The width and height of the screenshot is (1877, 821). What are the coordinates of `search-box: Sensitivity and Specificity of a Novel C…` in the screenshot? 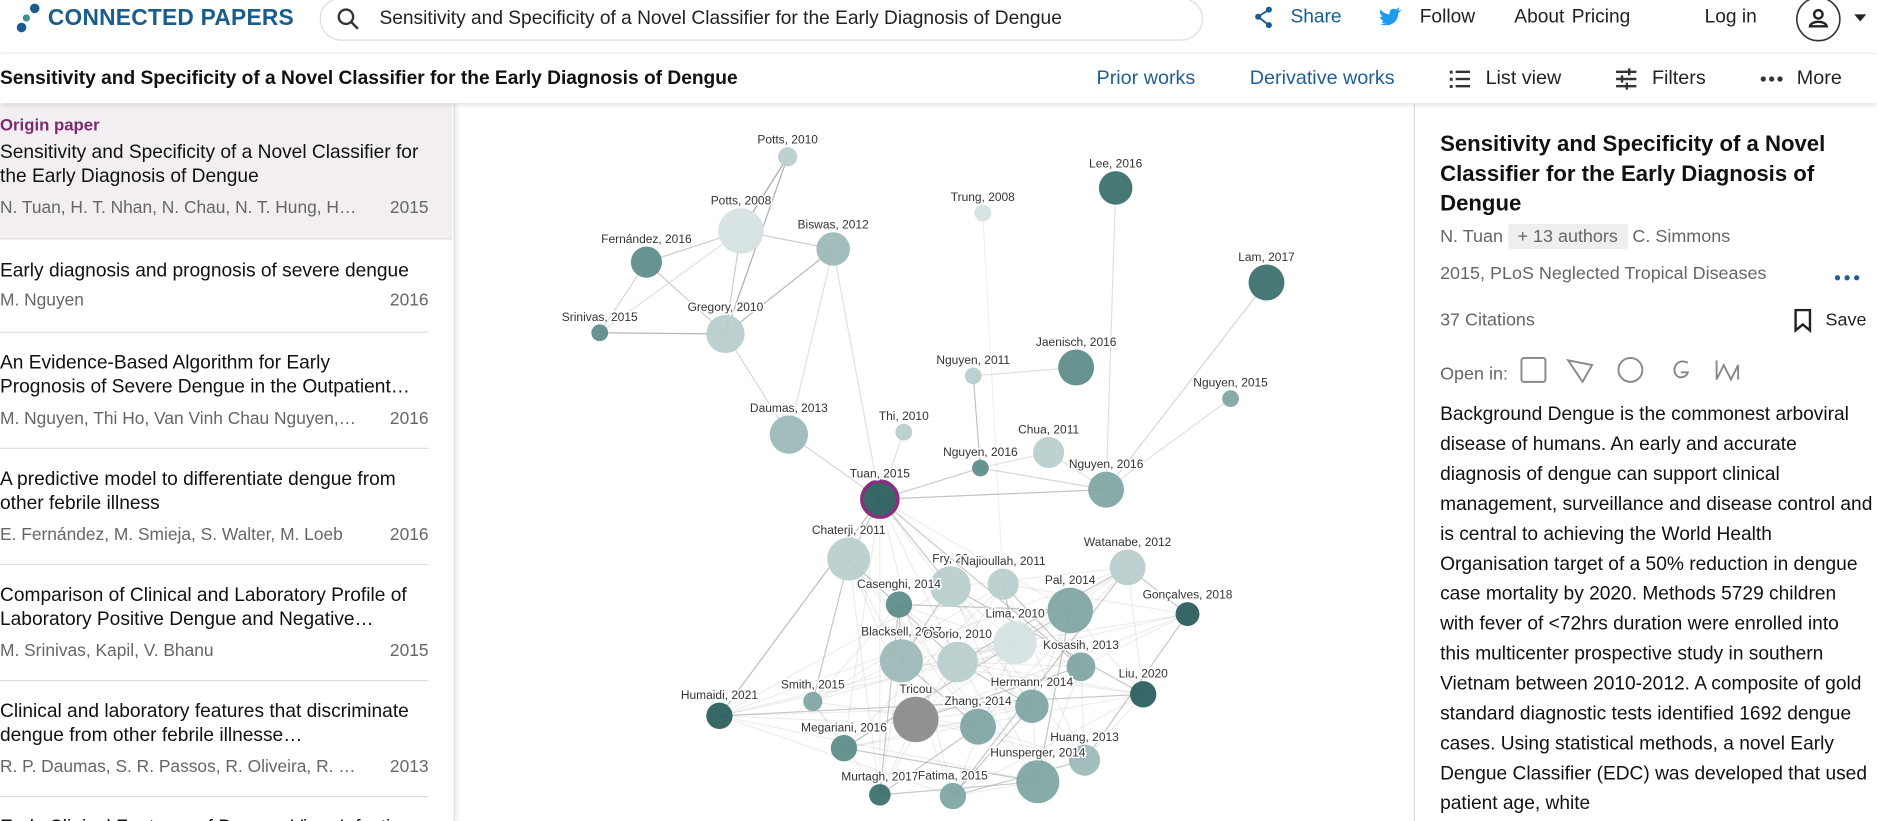 It's located at (761, 20).